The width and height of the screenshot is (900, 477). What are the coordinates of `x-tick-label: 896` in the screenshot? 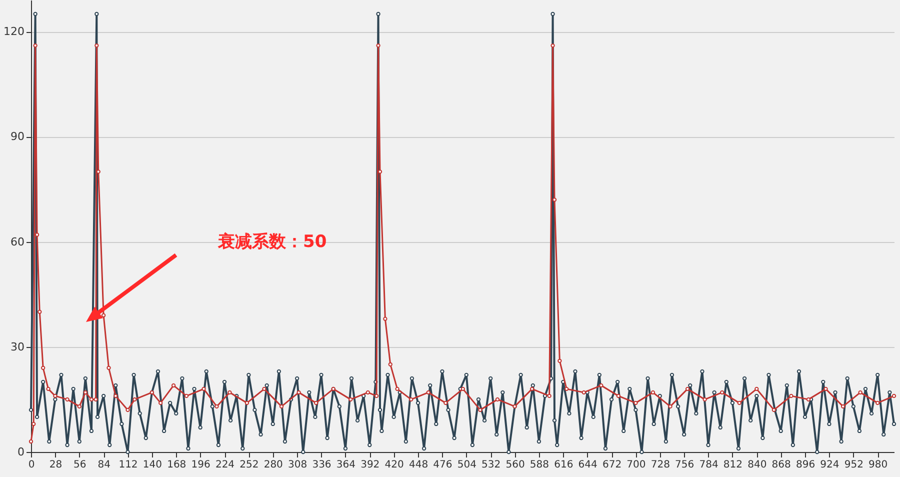 It's located at (806, 465).